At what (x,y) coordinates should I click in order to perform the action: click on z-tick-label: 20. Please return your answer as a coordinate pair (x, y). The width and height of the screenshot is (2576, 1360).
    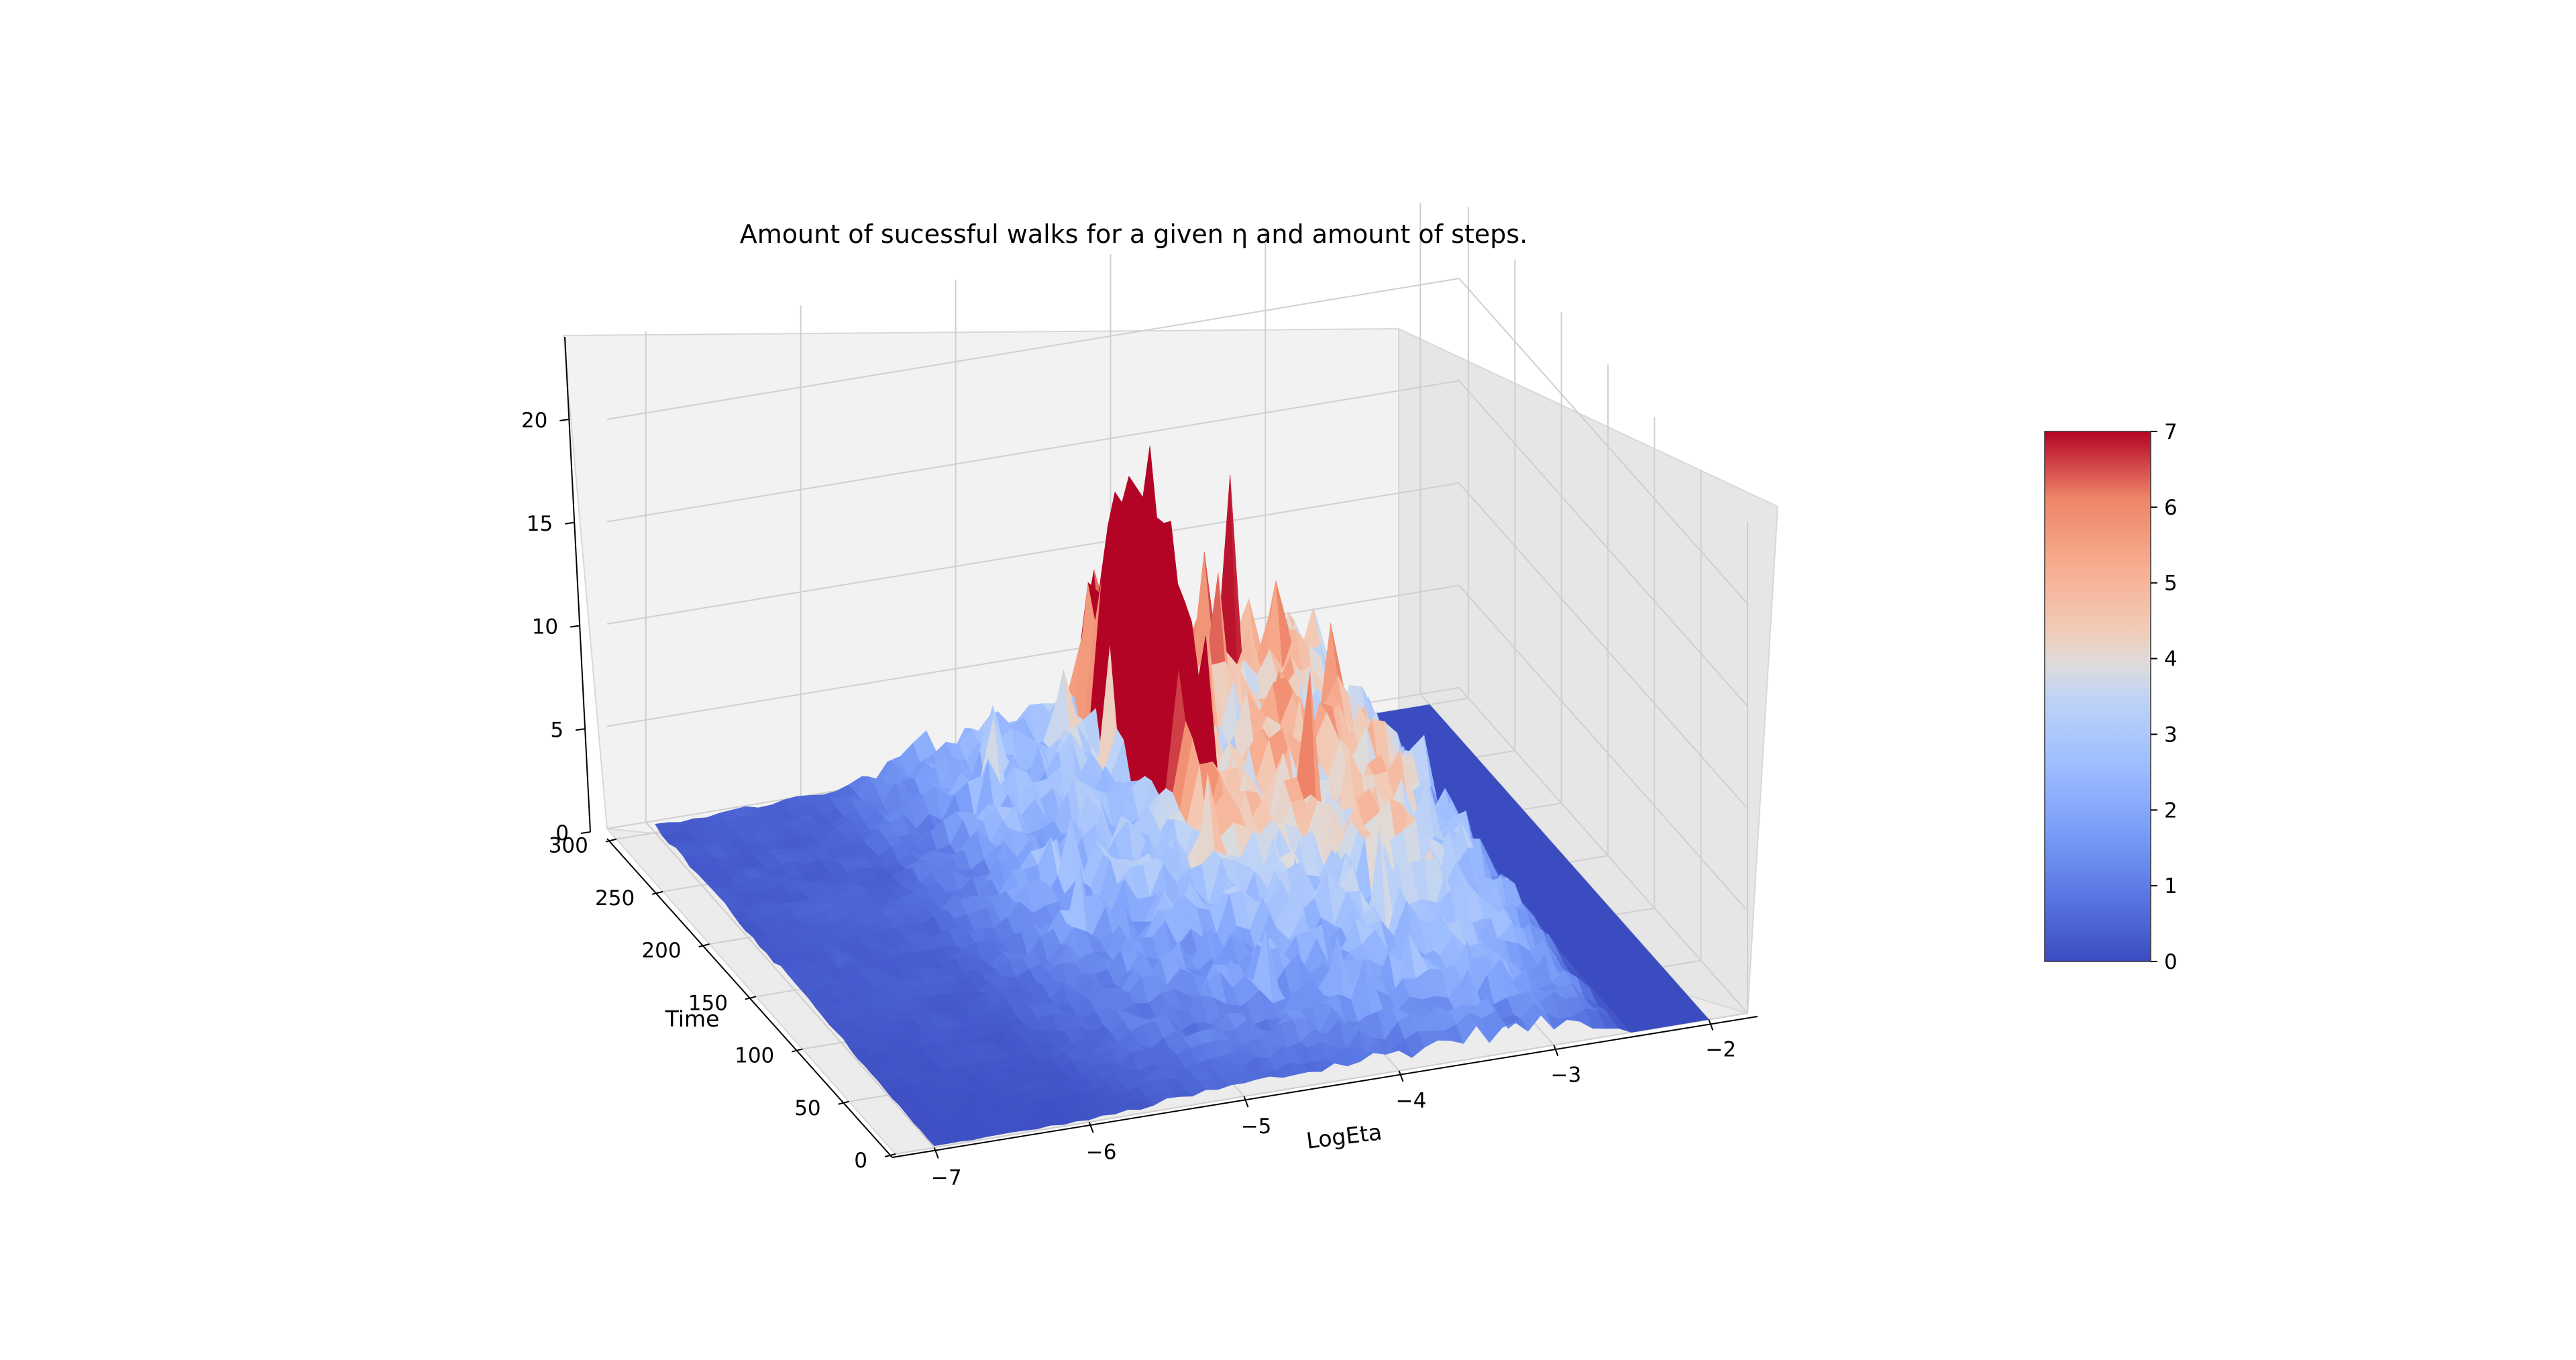
    Looking at the image, I should click on (534, 421).